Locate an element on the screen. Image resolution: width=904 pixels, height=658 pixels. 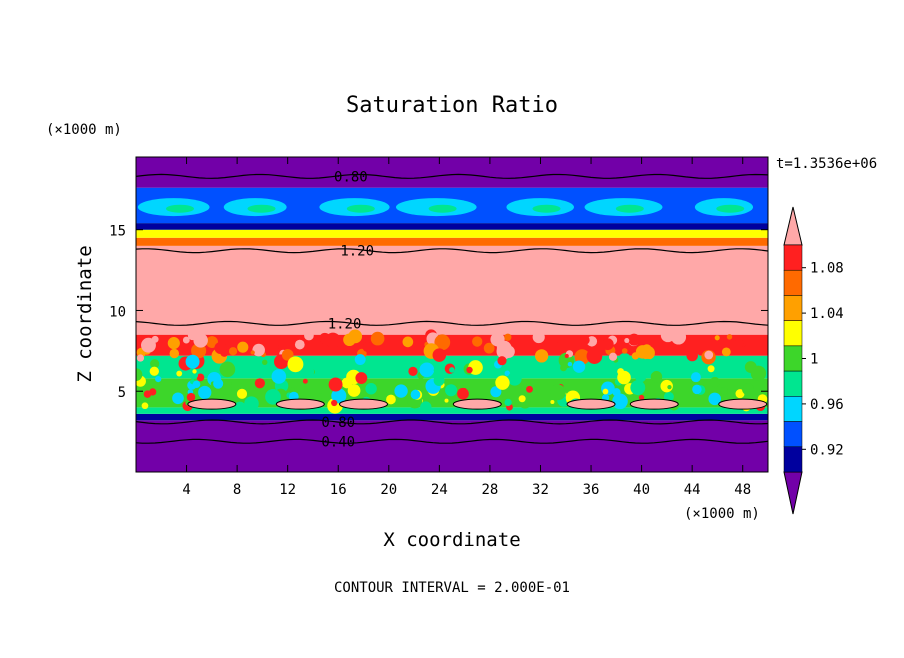
colorbar-min-triangle is located at coordinates (793, 493).